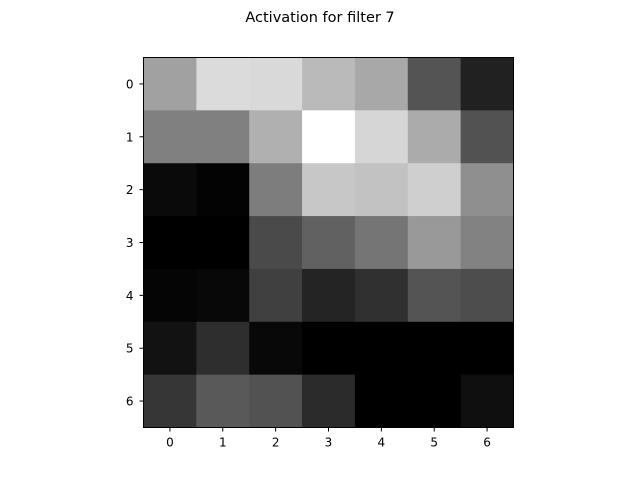  Describe the element at coordinates (170, 243) in the screenshot. I see `heatmap-cell-r3-c0` at that location.